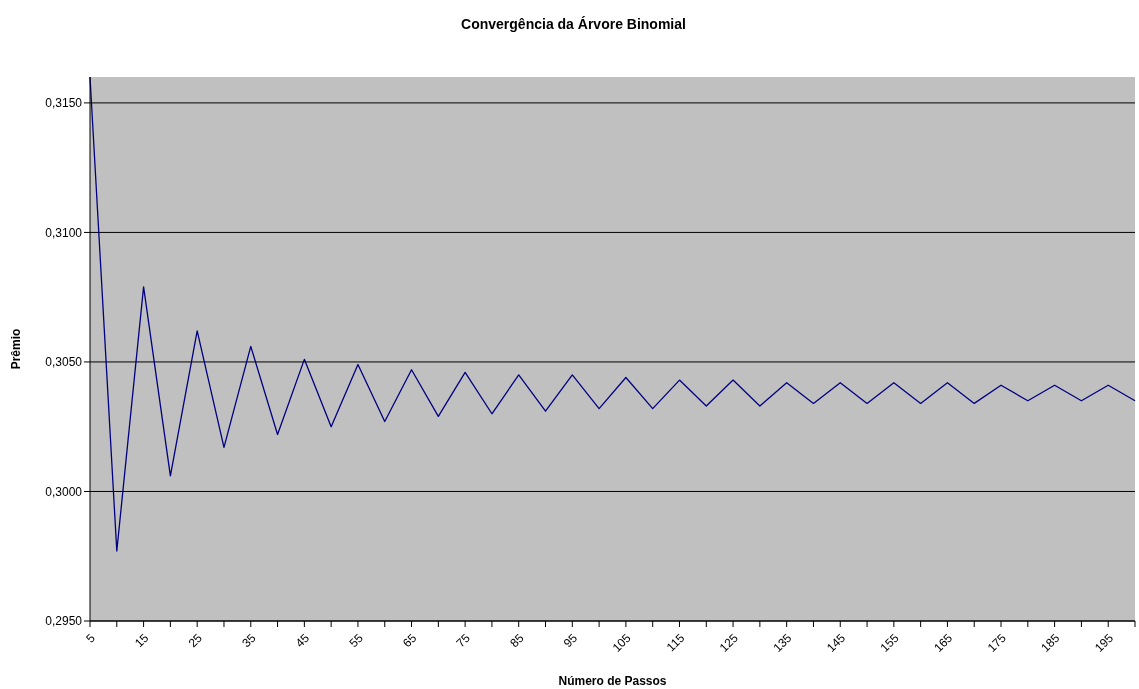 The width and height of the screenshot is (1139, 689). What do you see at coordinates (782, 642) in the screenshot?
I see `x-tick-label: 135` at bounding box center [782, 642].